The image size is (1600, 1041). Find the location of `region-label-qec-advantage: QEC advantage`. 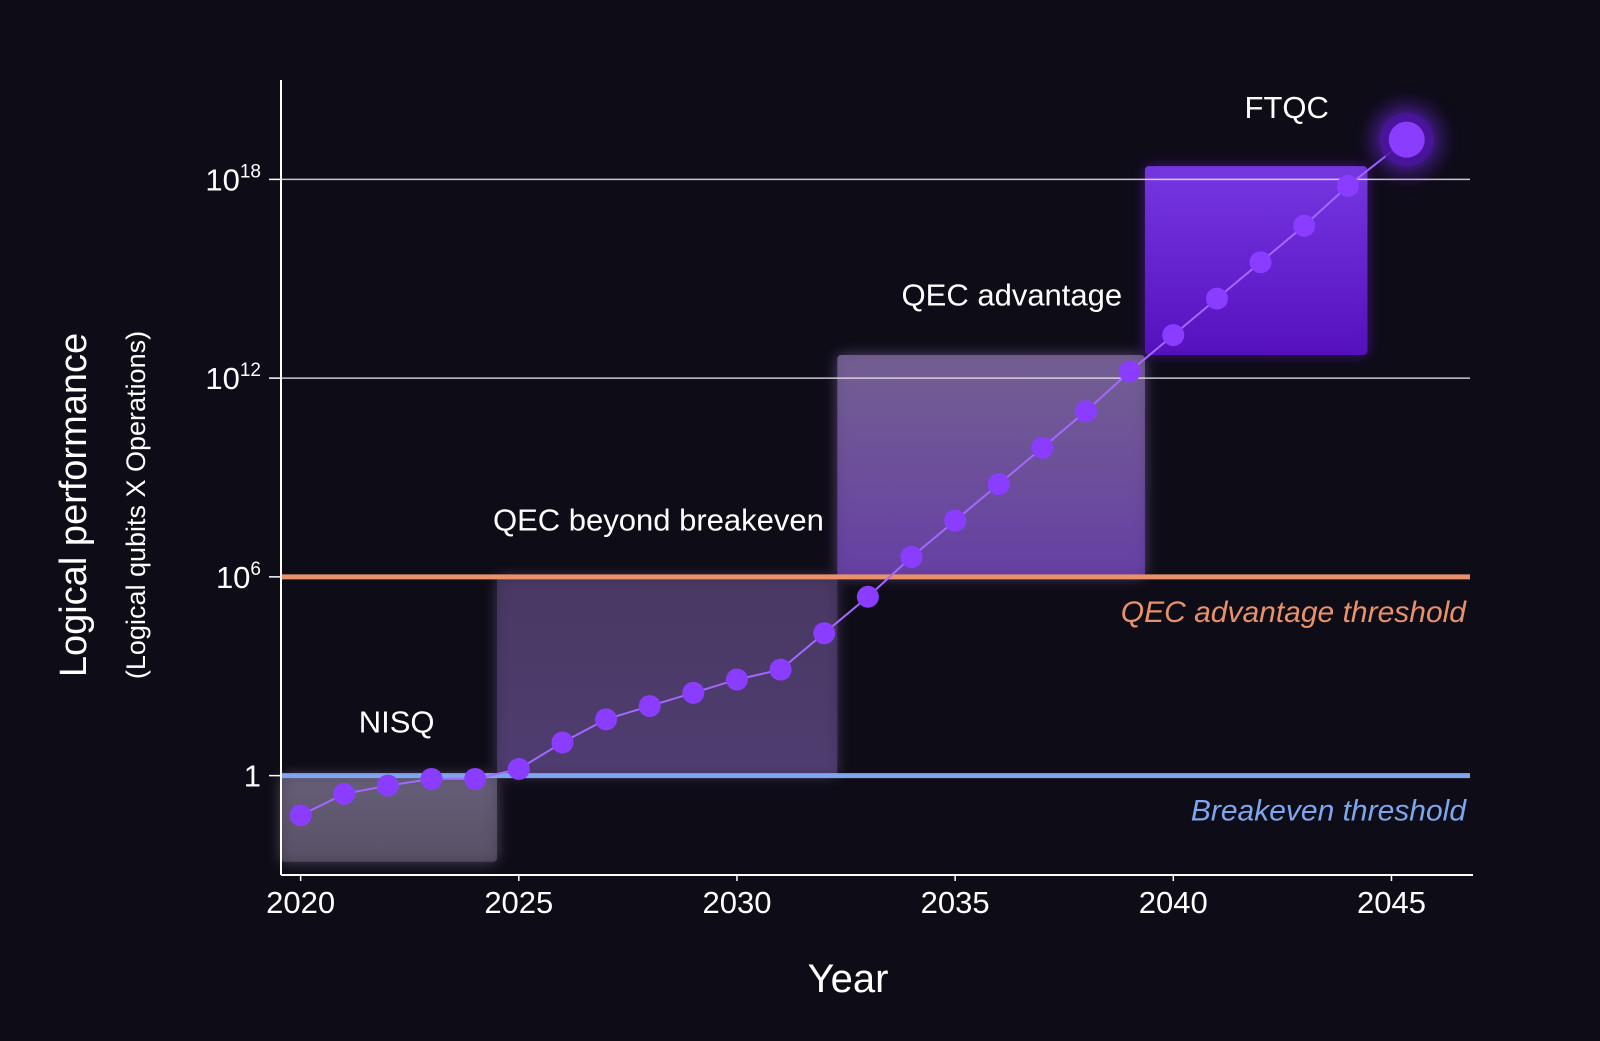

region-label-qec-advantage: QEC advantage is located at coordinates (1012, 294).